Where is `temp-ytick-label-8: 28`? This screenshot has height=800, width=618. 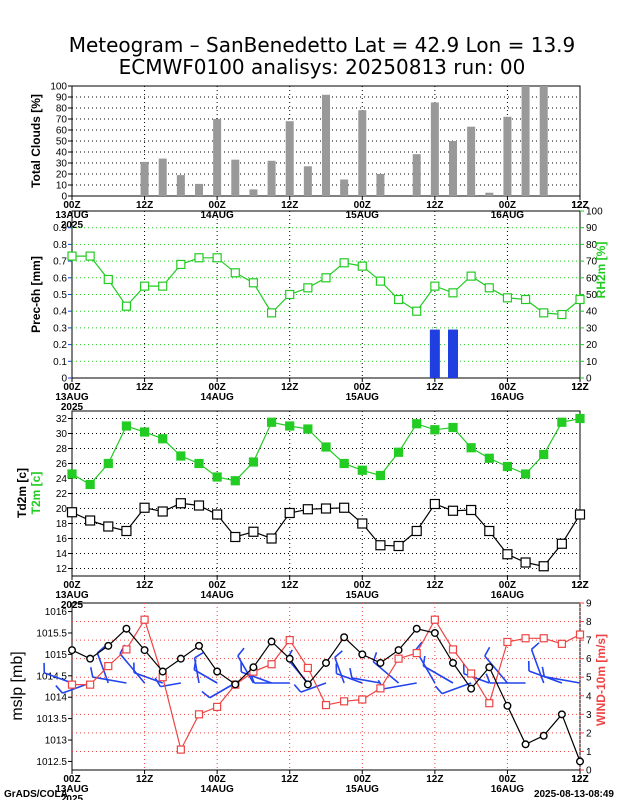 temp-ytick-label-8: 28 is located at coordinates (62, 449).